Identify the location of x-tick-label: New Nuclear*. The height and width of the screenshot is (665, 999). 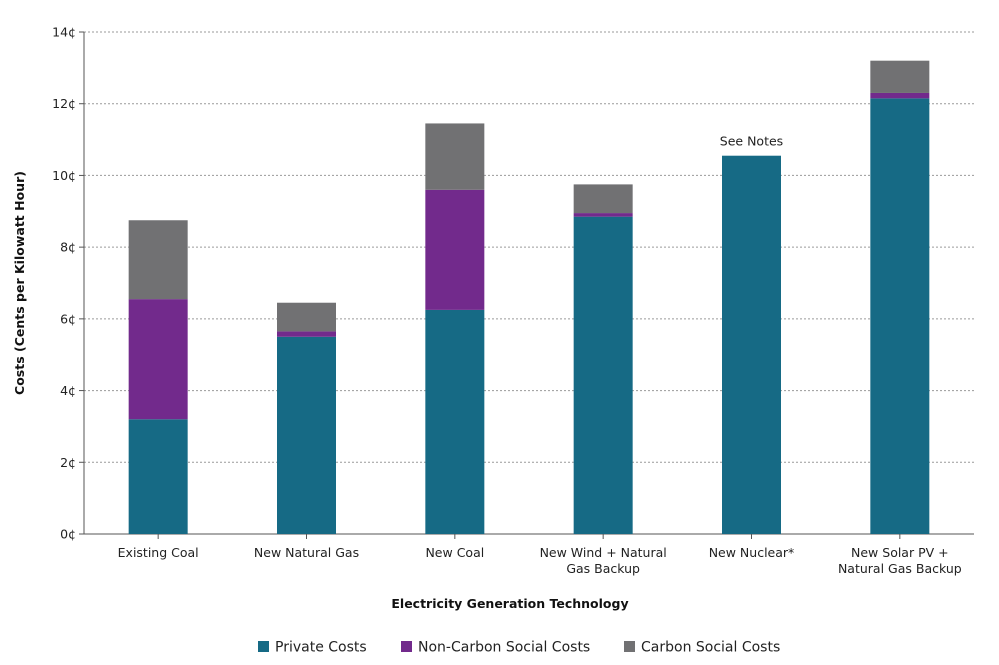
(752, 552).